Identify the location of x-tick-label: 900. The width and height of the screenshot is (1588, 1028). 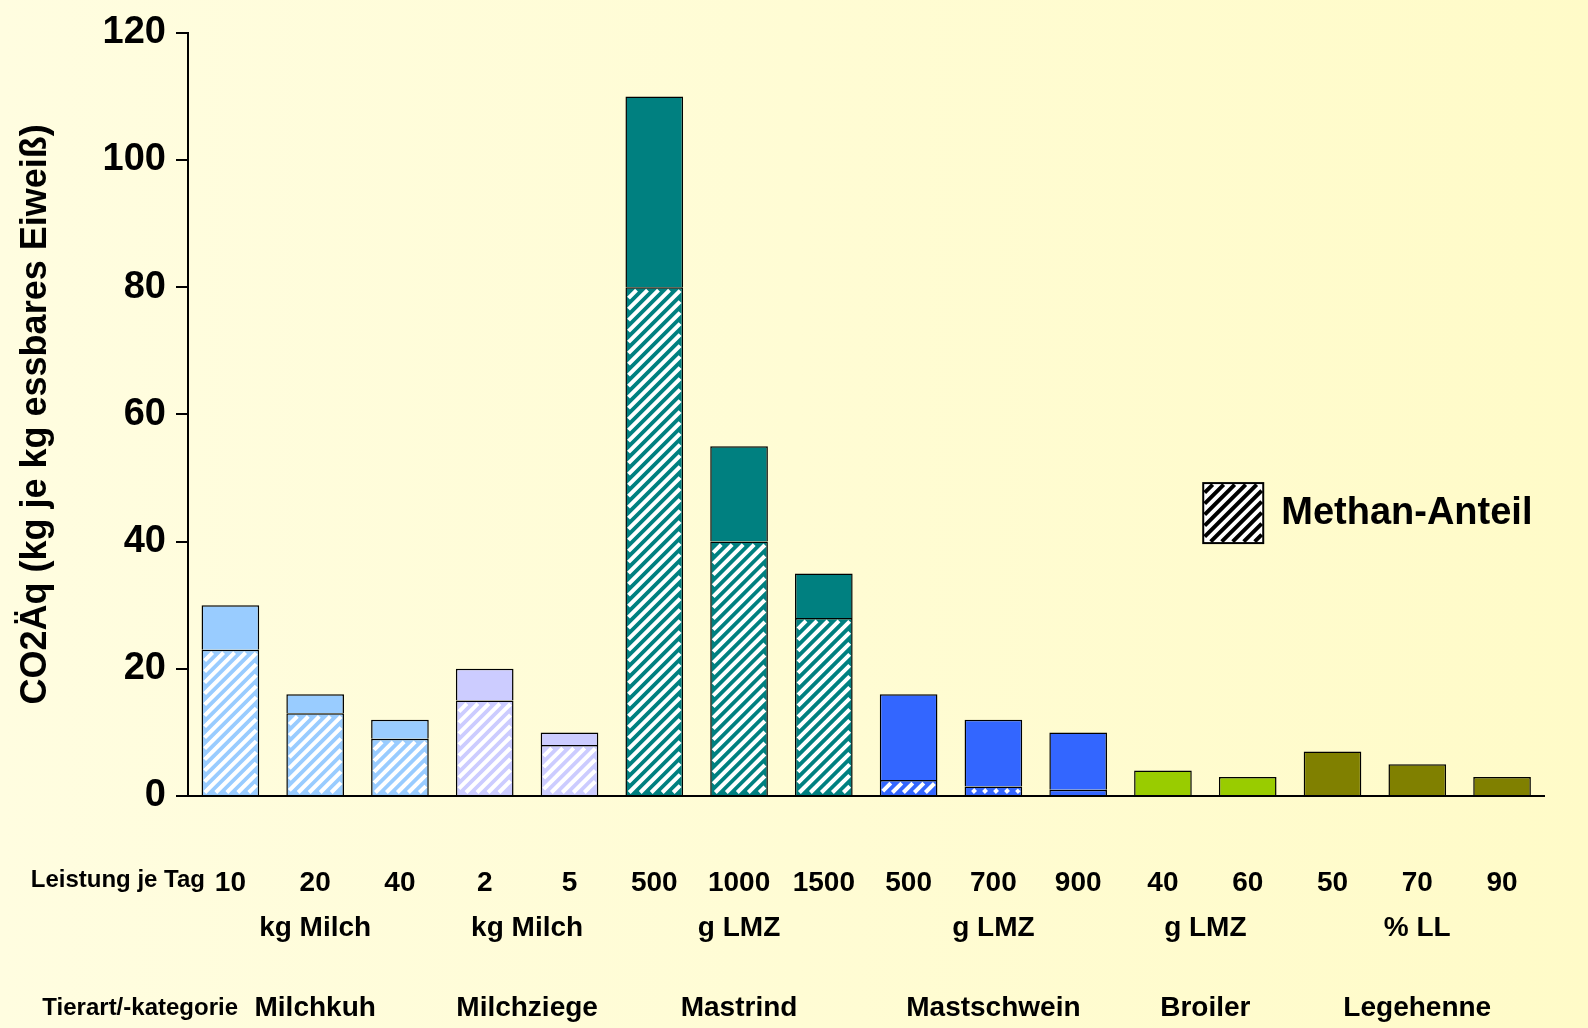
(1078, 881).